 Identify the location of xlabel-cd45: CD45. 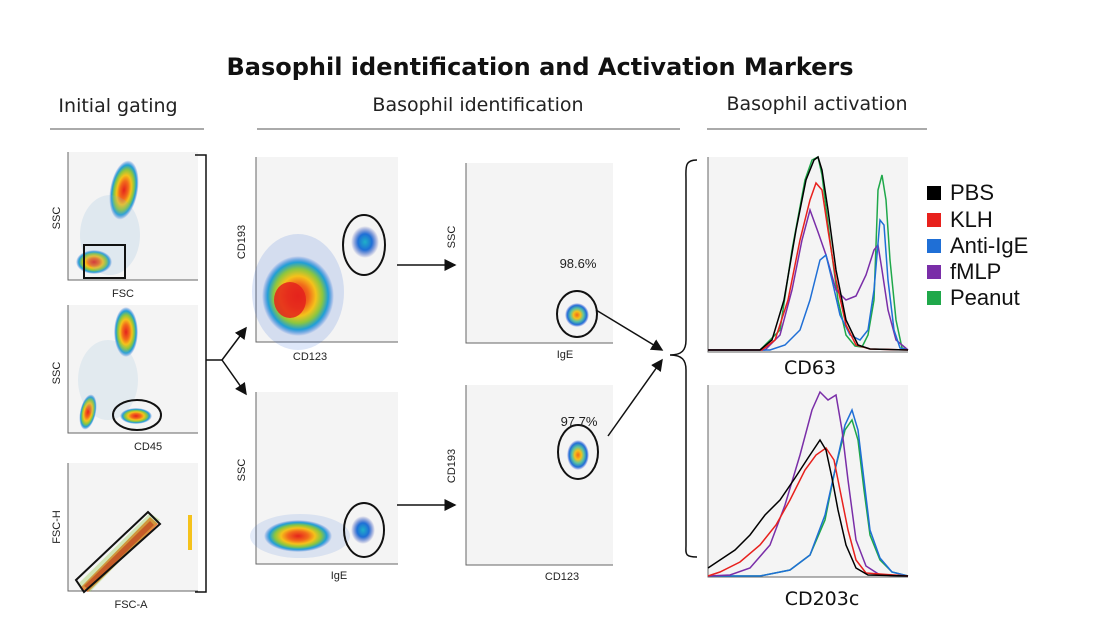
(148, 447).